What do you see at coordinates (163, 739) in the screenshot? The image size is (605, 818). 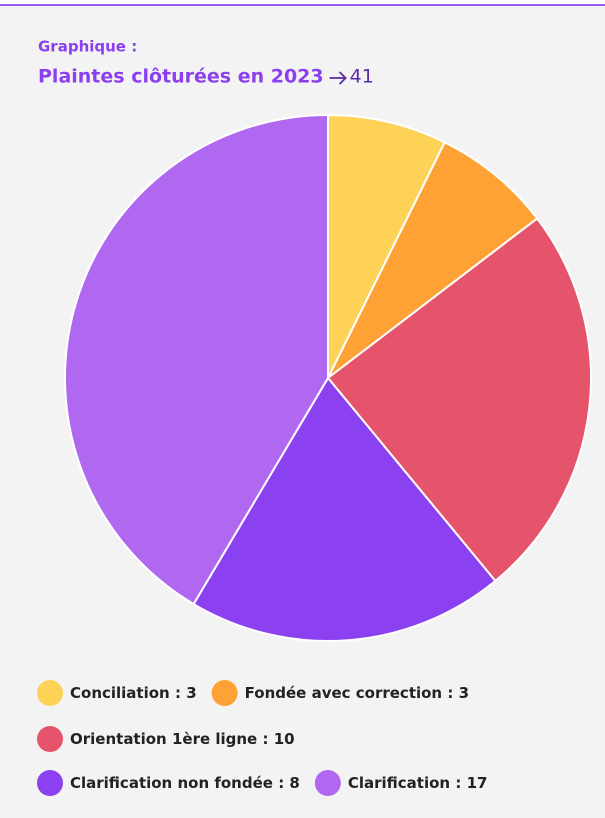 I see `legend-name: Orientation 1ère ligne` at bounding box center [163, 739].